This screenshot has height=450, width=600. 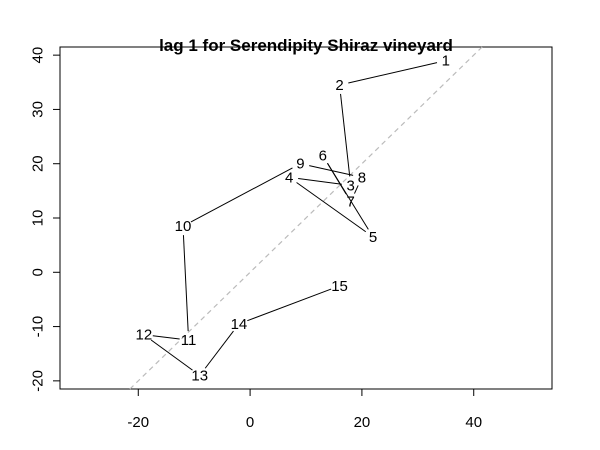 What do you see at coordinates (138, 422) in the screenshot?
I see `x-tick-label: -20` at bounding box center [138, 422].